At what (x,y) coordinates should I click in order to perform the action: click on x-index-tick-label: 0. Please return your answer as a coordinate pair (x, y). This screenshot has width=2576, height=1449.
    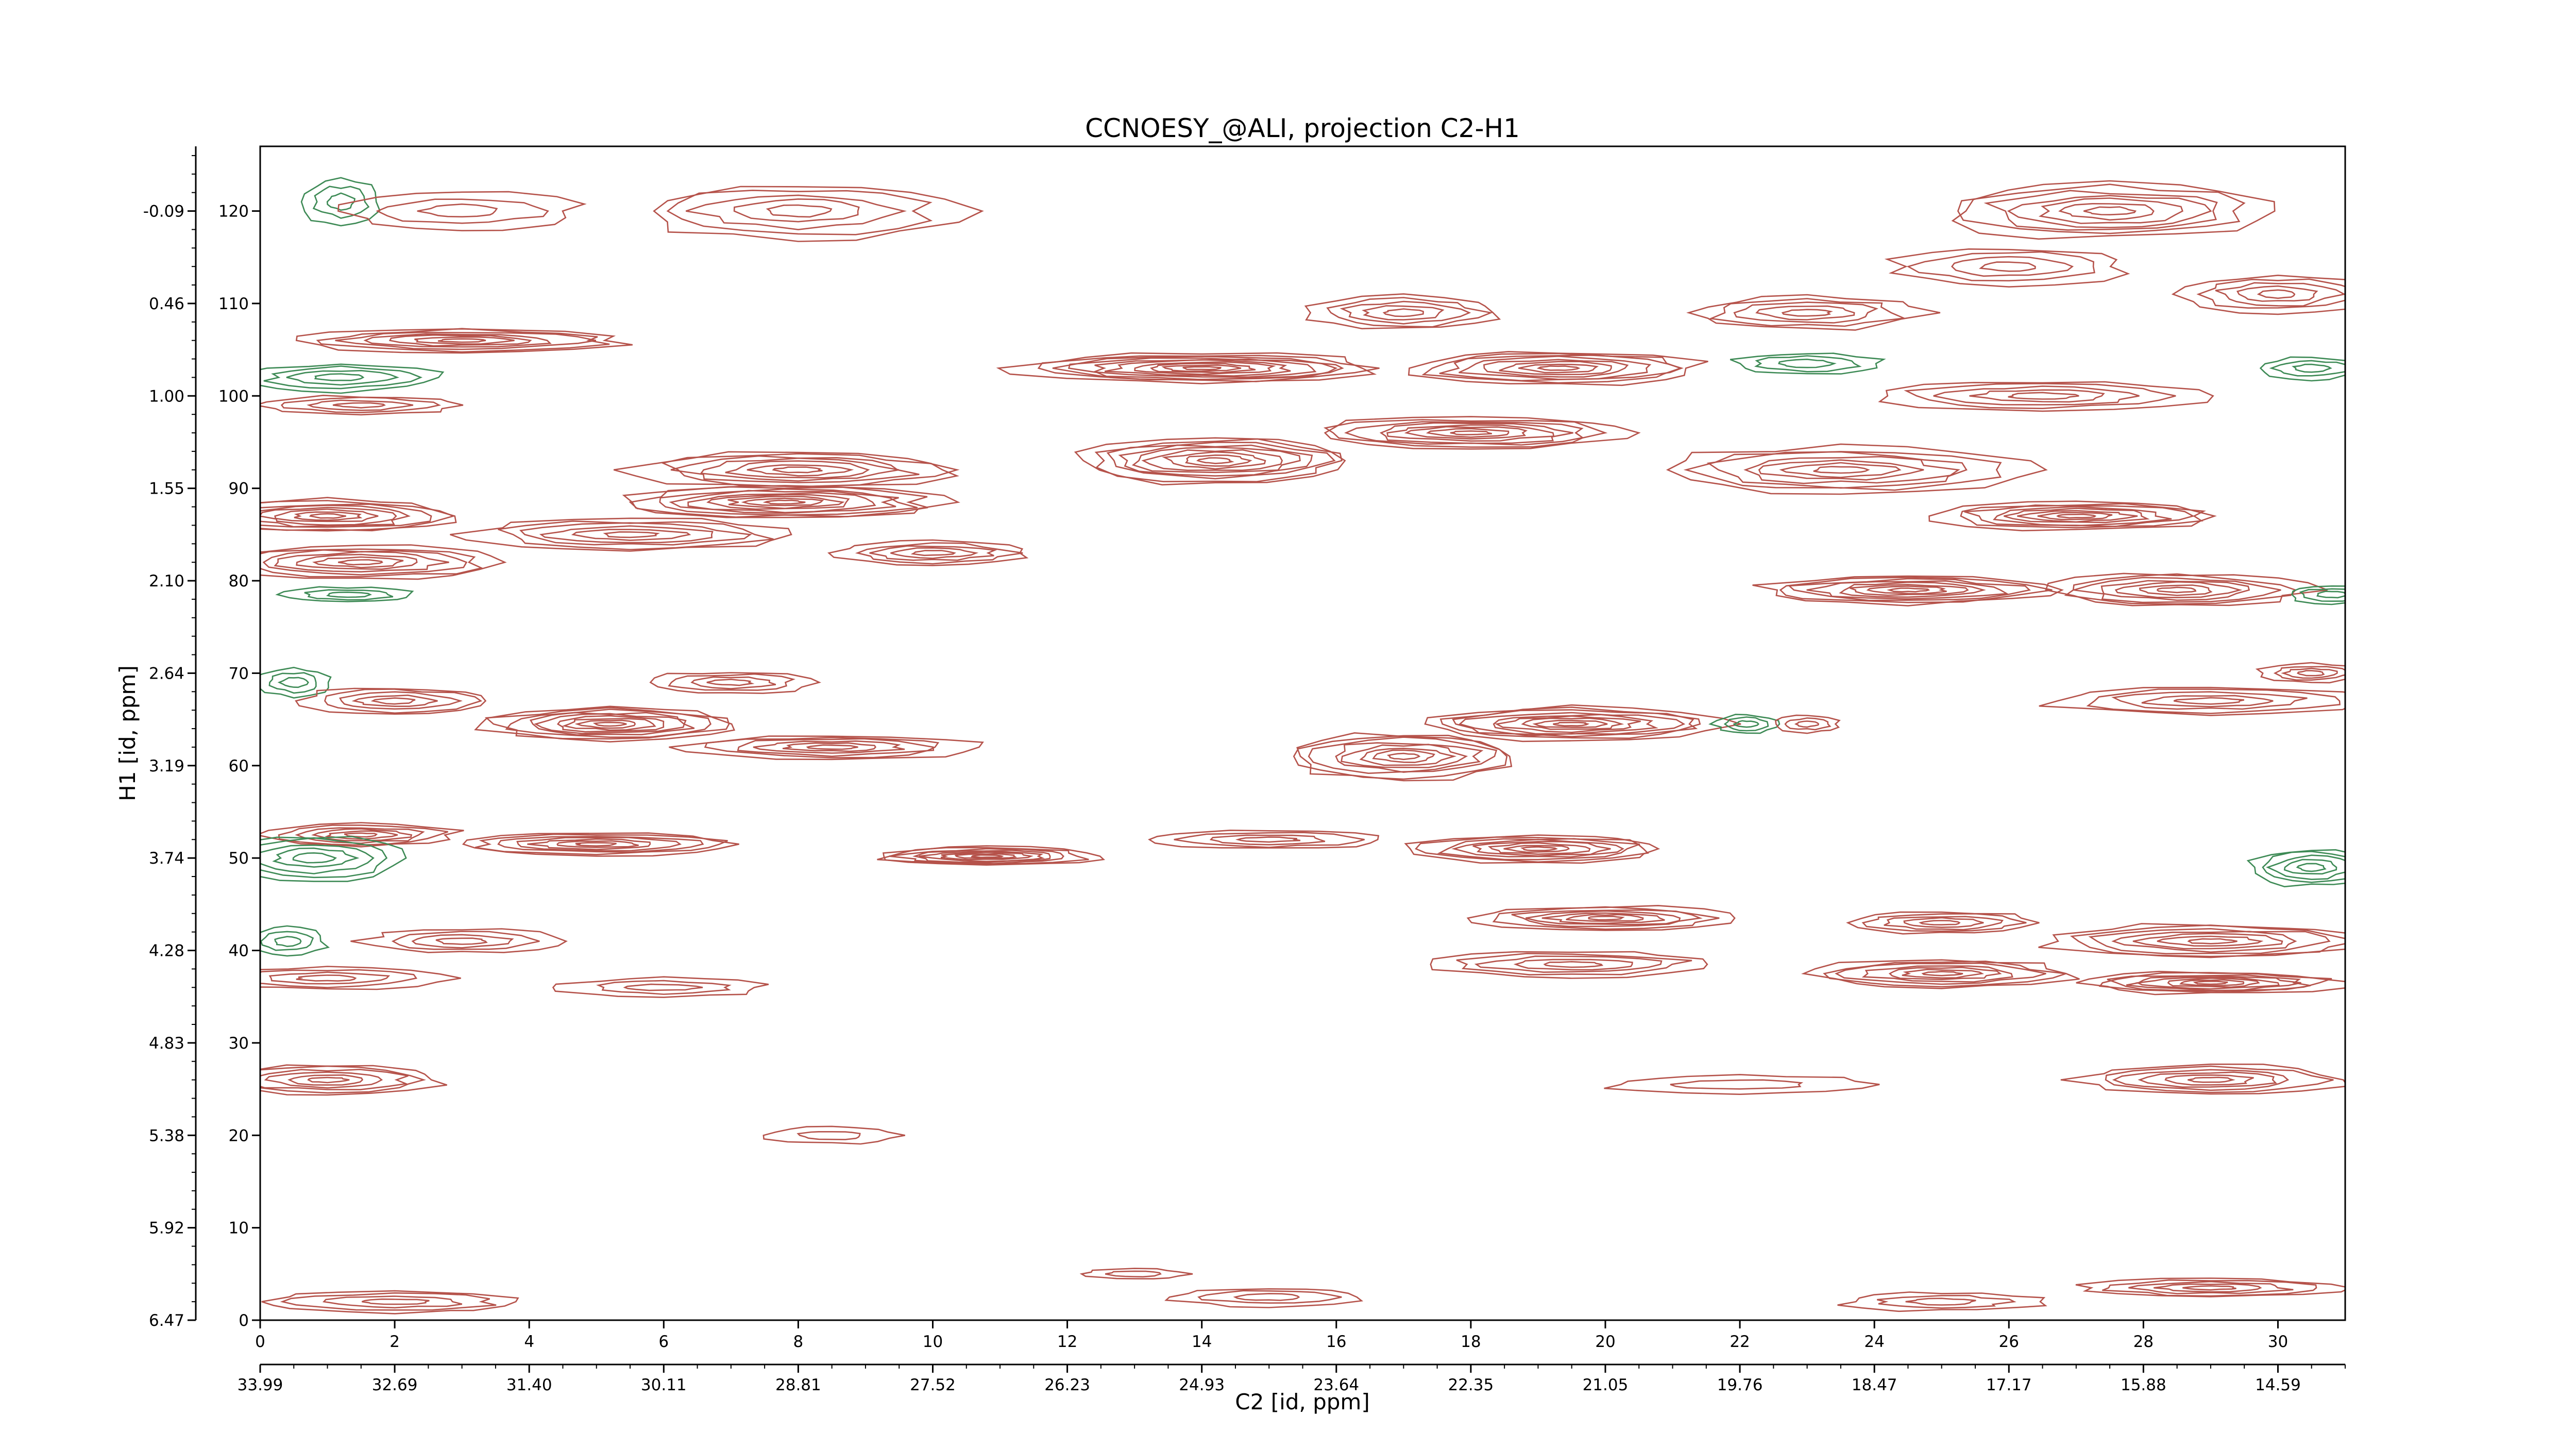
    Looking at the image, I should click on (260, 1342).